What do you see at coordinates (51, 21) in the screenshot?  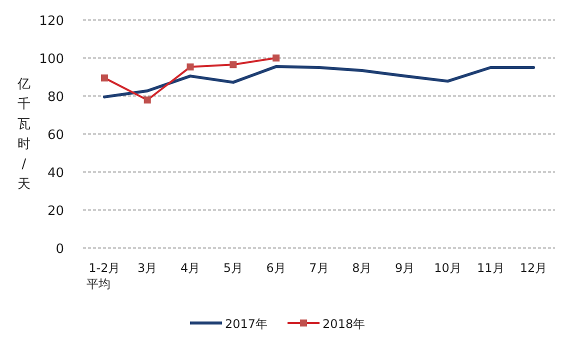 I see `y-tick-label: 120` at bounding box center [51, 21].